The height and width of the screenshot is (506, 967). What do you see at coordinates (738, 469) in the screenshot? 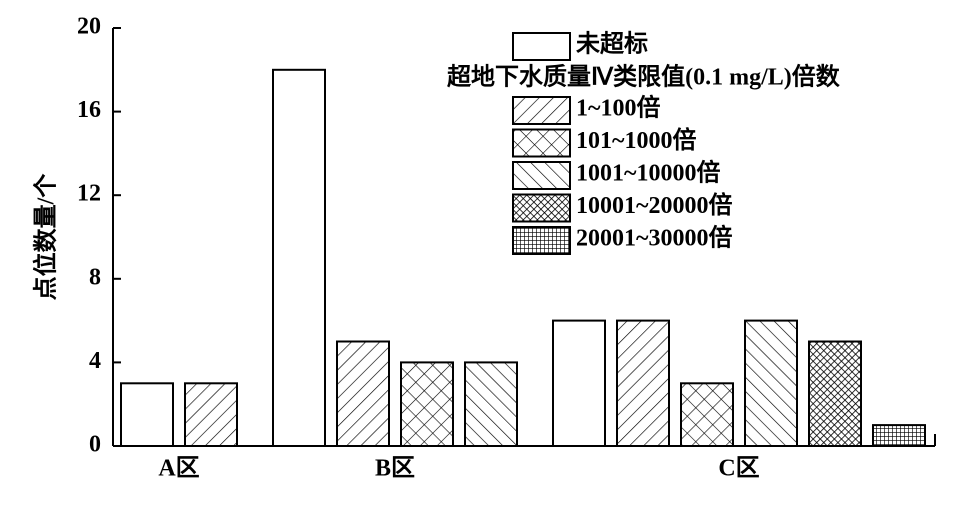
I see `x-tick-label: C区` at bounding box center [738, 469].